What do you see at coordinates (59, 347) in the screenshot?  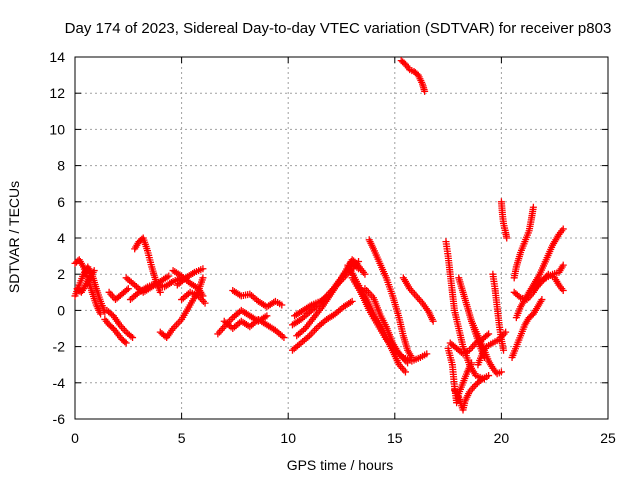 I see `y-tick-label: -2` at bounding box center [59, 347].